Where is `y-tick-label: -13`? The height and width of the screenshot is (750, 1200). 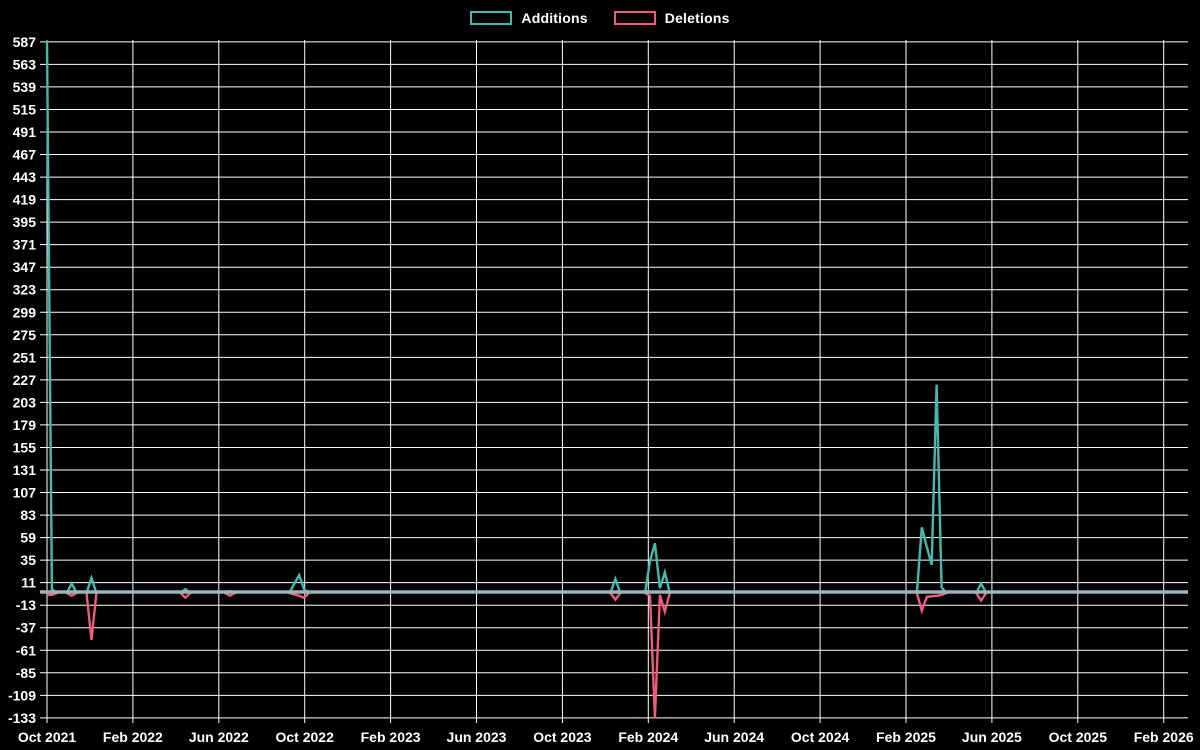
y-tick-label: -13 is located at coordinates (26, 605).